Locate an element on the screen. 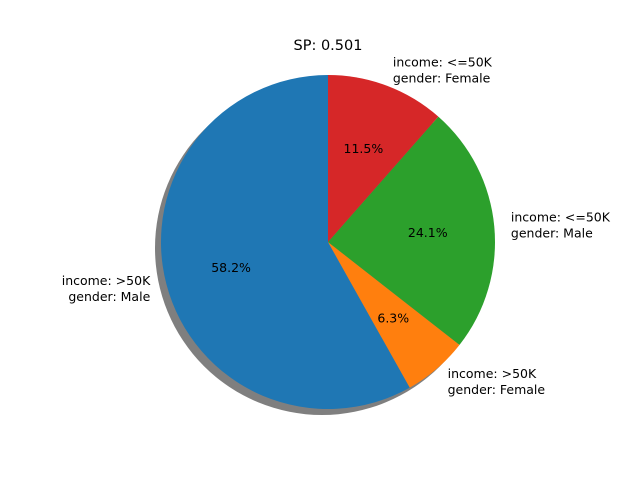 This screenshot has width=640, height=480. pie-slice-label-income-50k-gender-male: income: <=50K gender: Male is located at coordinates (561, 224).